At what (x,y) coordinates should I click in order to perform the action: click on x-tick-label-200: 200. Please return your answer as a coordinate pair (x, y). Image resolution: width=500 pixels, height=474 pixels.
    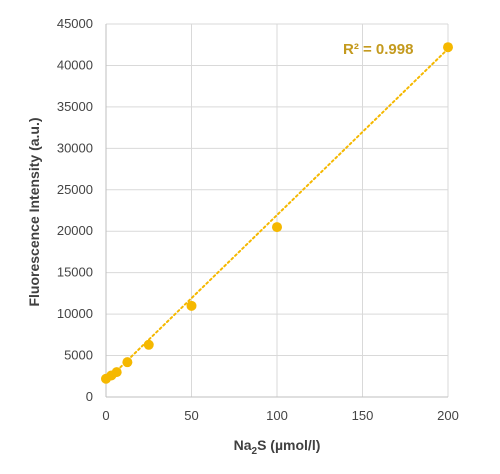
    Looking at the image, I should click on (448, 415).